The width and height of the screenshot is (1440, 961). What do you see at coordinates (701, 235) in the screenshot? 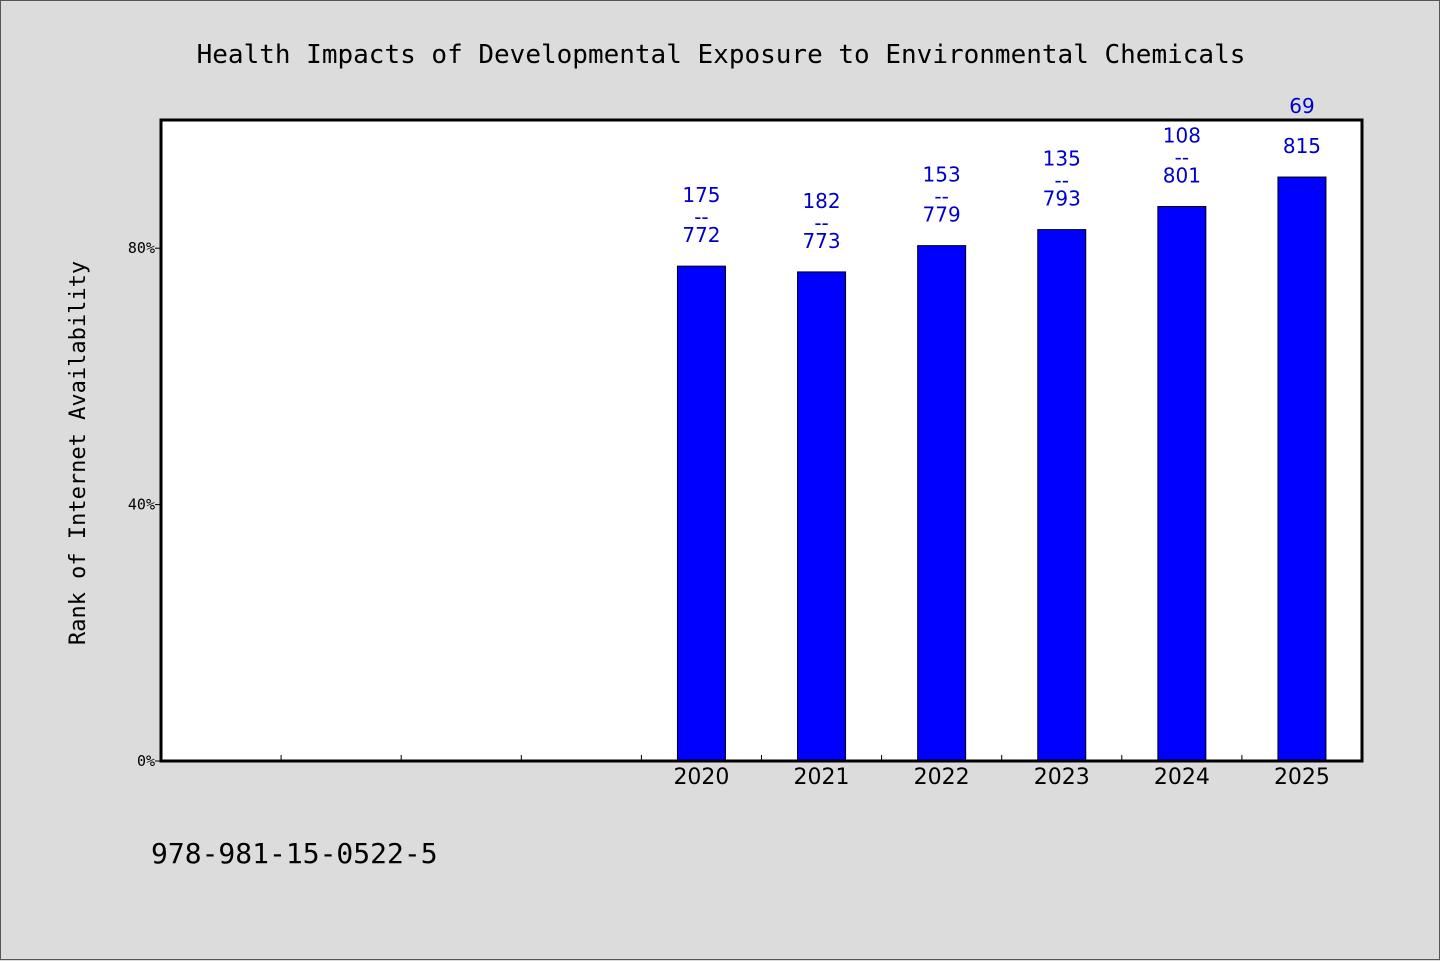
I see `data-label-bottom: 772` at bounding box center [701, 235].